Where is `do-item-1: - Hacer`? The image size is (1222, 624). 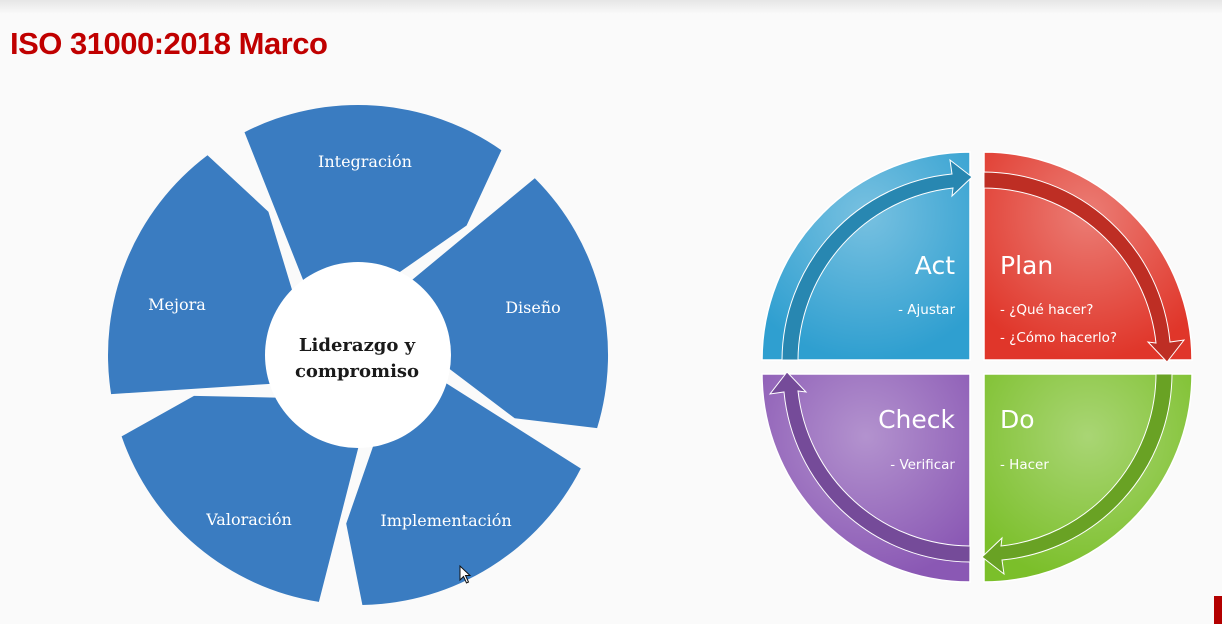
do-item-1: - Hacer is located at coordinates (1024, 465).